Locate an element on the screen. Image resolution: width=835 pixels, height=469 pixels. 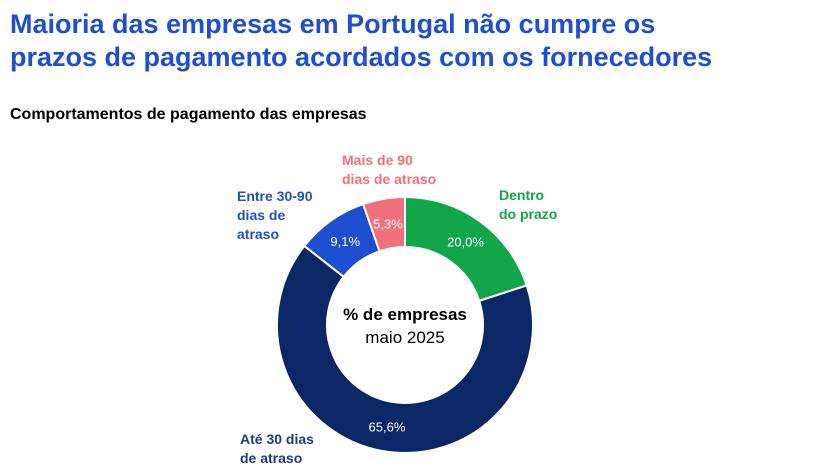
slice-value-label-1: 65,6% is located at coordinates (387, 426).